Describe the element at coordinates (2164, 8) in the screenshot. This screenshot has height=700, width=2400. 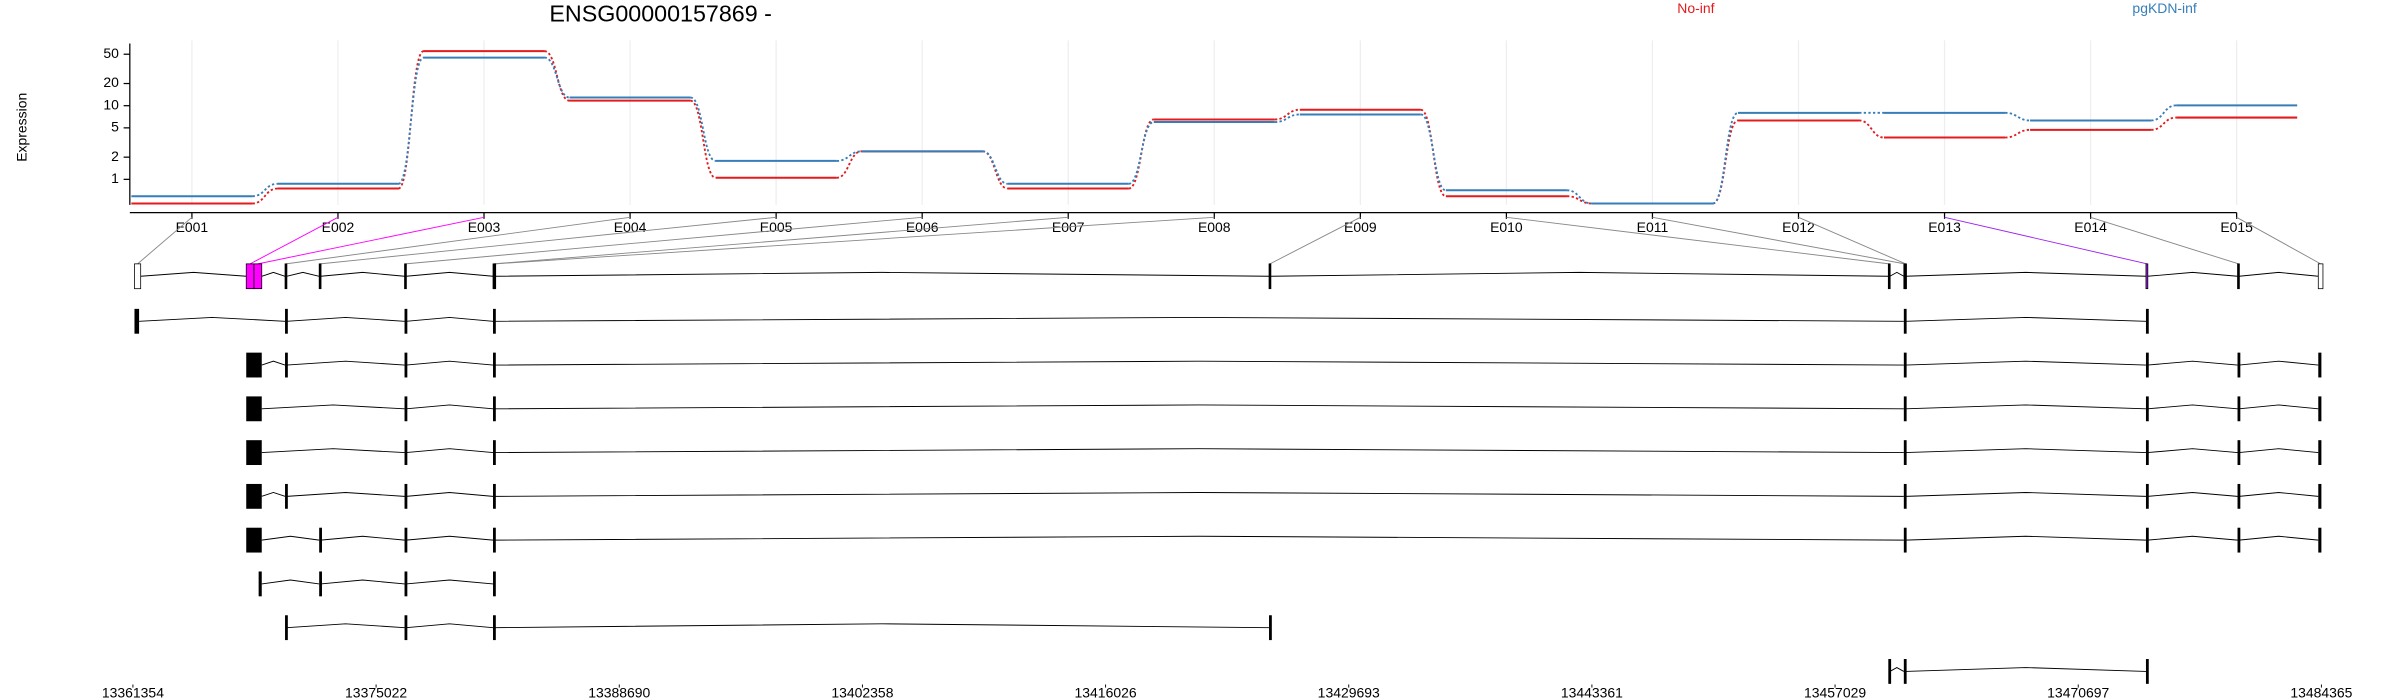
I see `legend-entry: pgKDN-inf` at that location.